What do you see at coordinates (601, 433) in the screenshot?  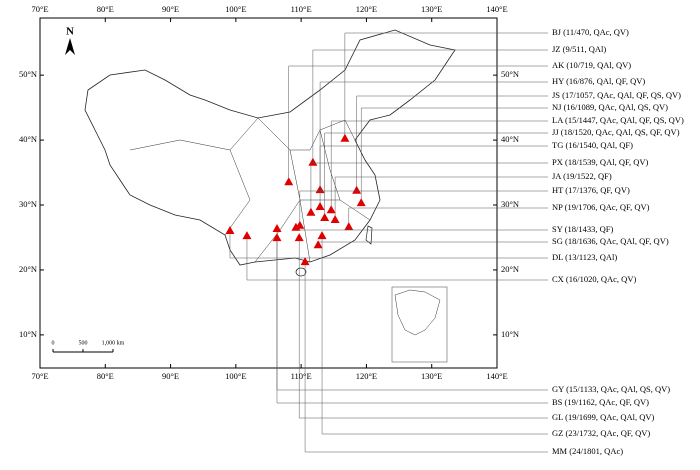 I see `site-label: GZ (23/1732, QAc, QF, QV)` at bounding box center [601, 433].